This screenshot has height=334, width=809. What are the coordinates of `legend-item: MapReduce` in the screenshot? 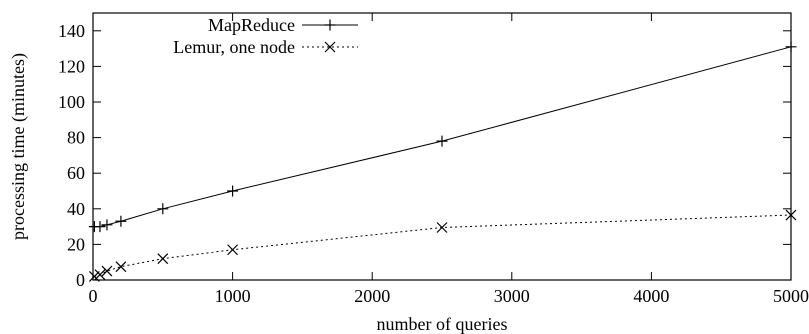 It's located at (283, 25).